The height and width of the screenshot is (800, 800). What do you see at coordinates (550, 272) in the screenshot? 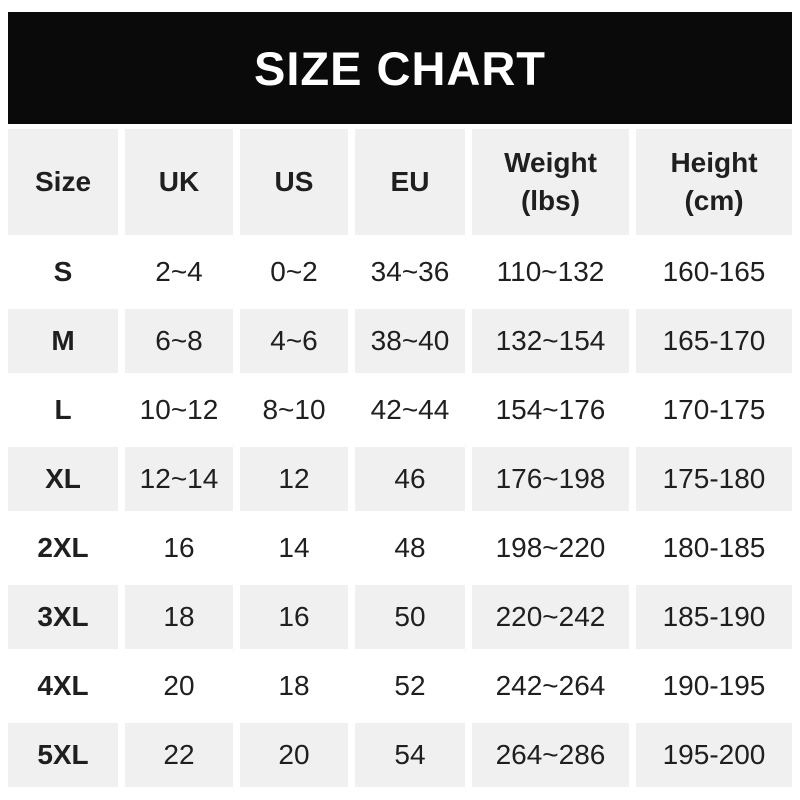
I see `weight-cell: 110~132` at bounding box center [550, 272].